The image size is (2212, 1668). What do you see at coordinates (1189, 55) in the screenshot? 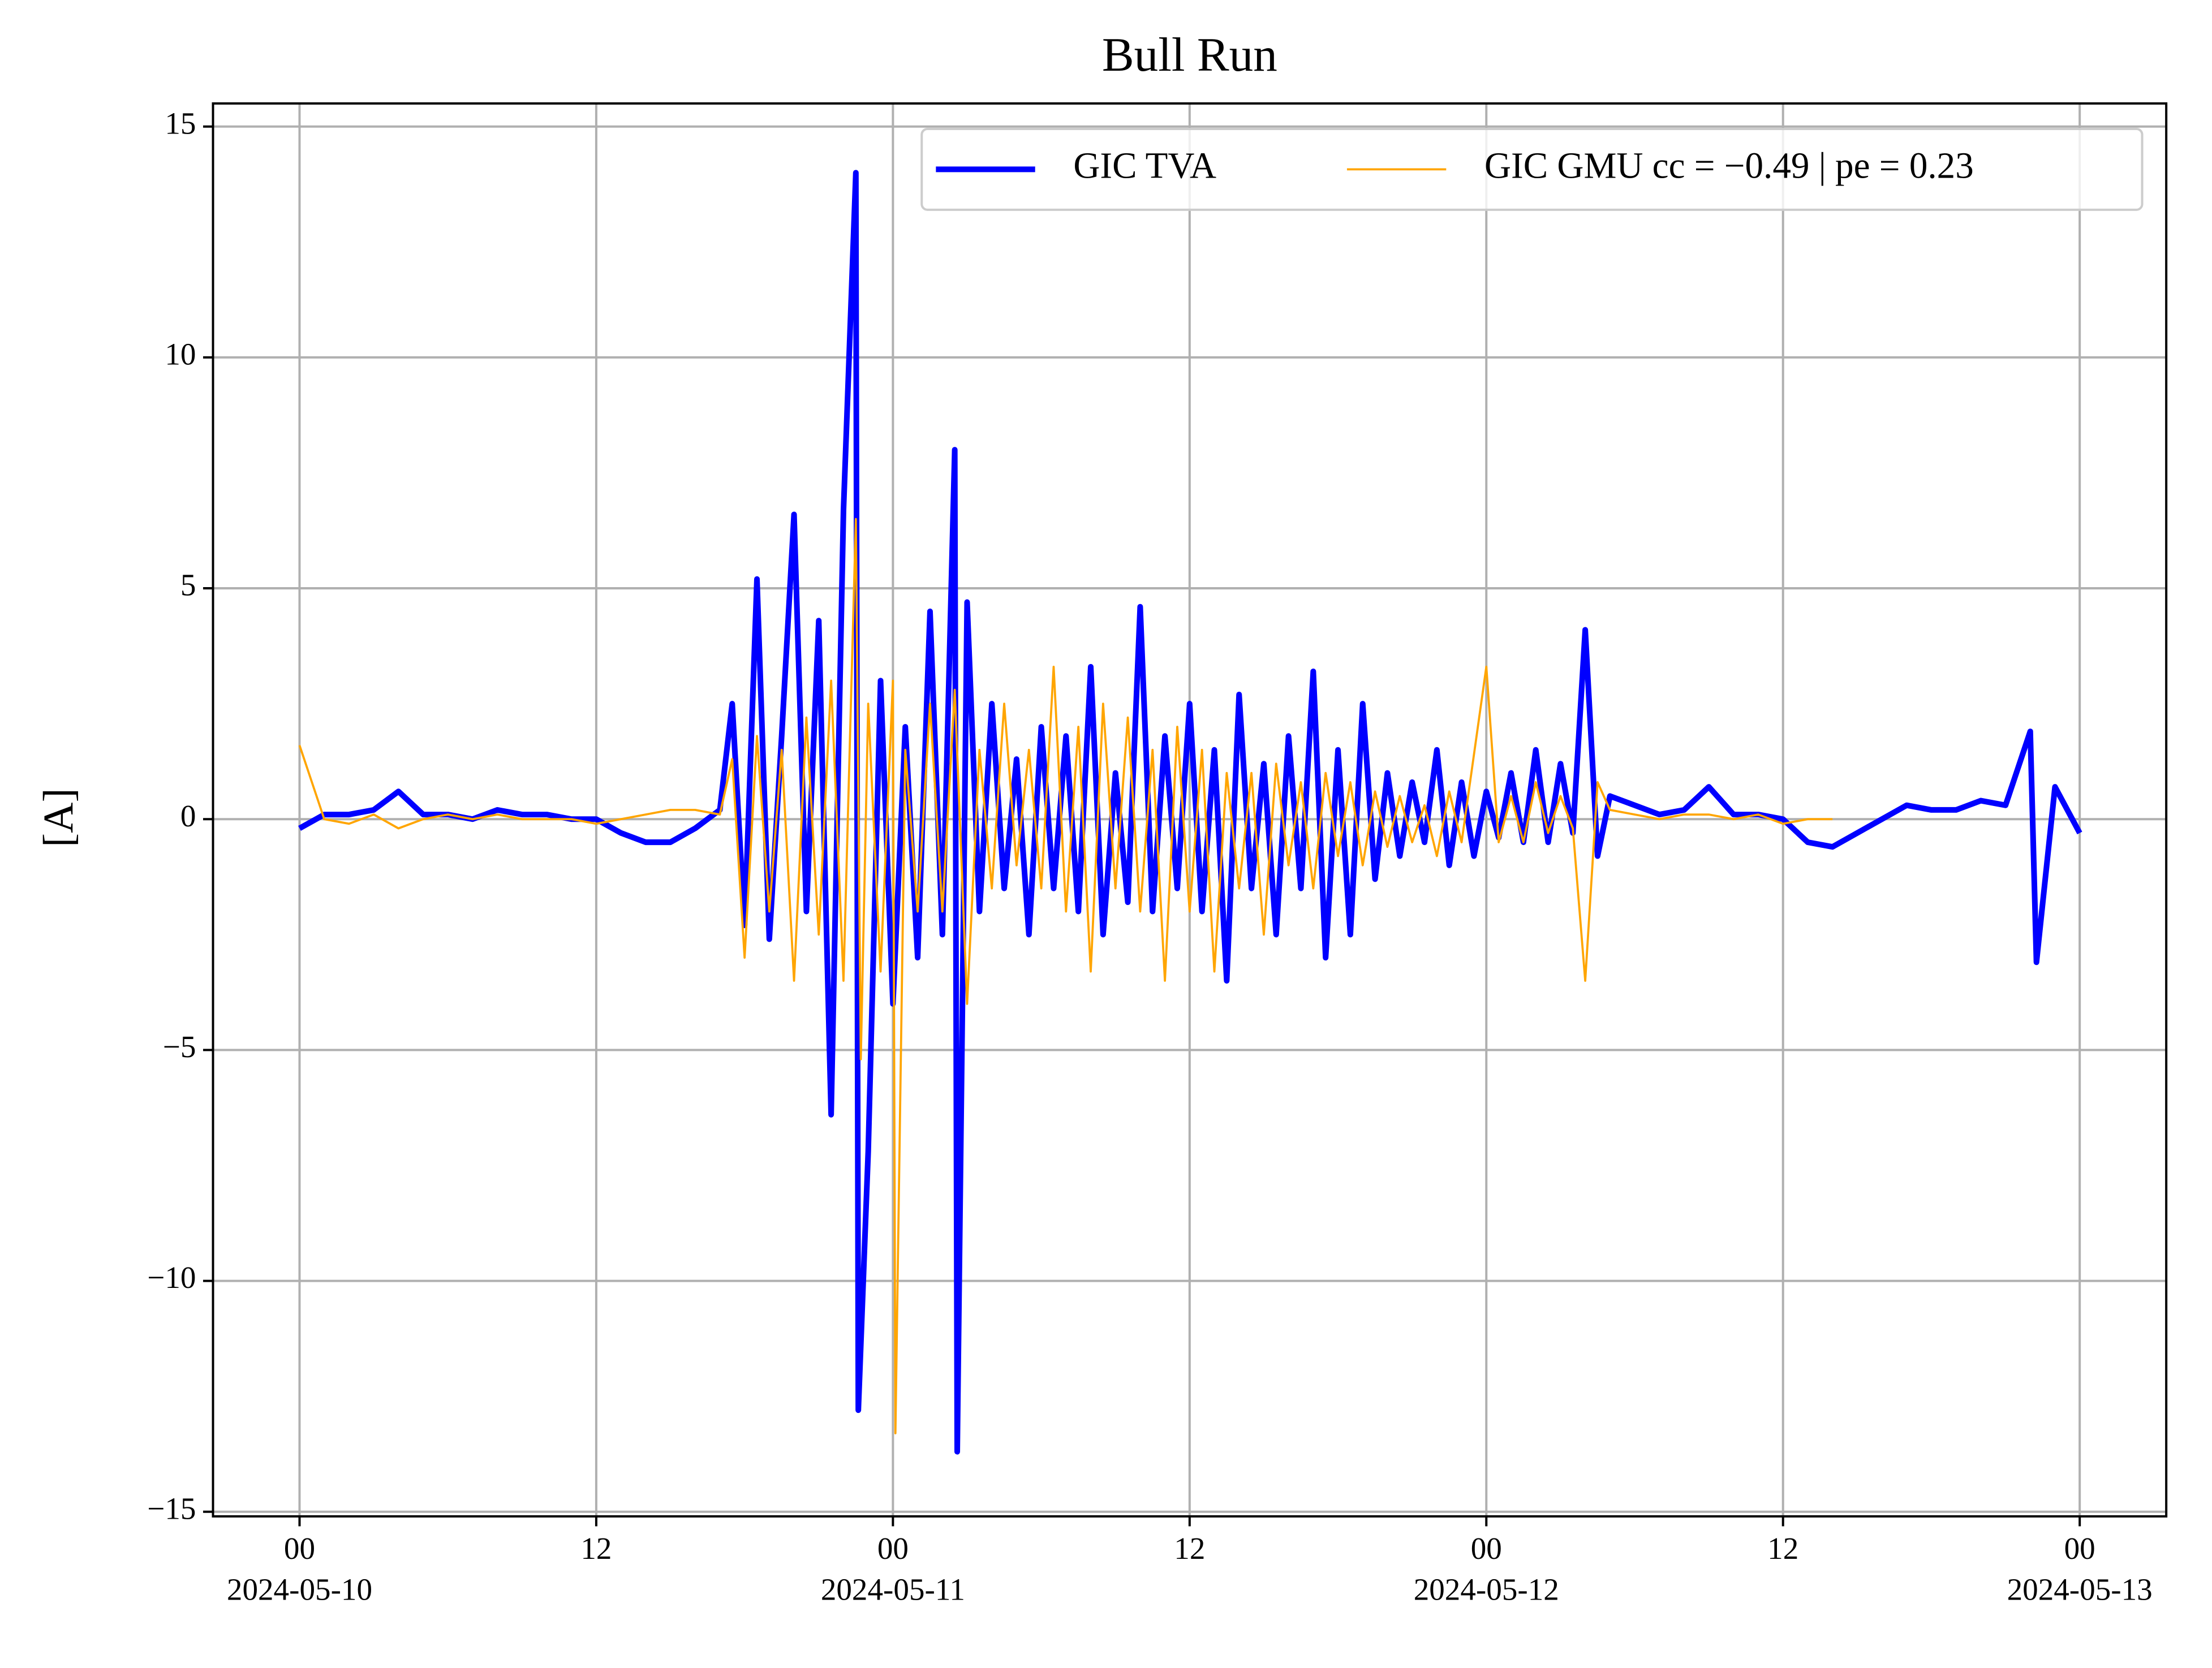
I see `chart-title: Bull Run` at bounding box center [1189, 55].